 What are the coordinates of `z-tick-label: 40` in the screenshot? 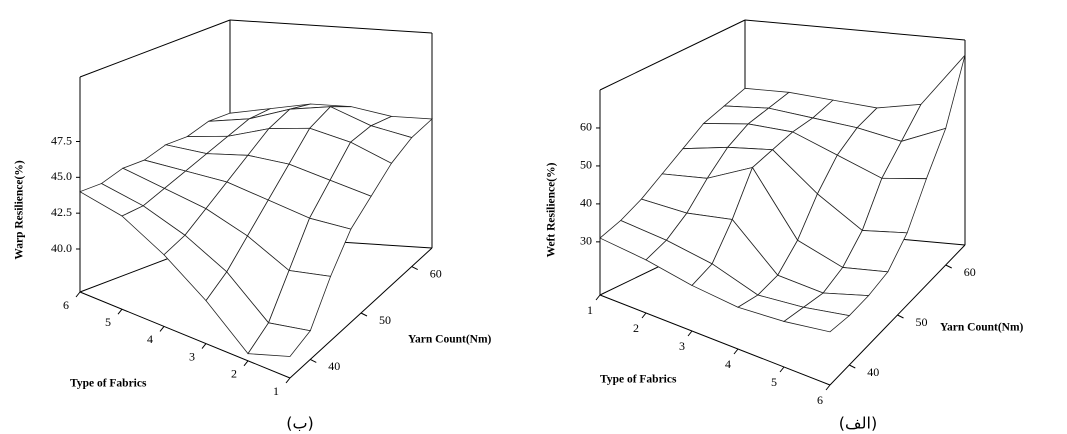 It's located at (586, 203).